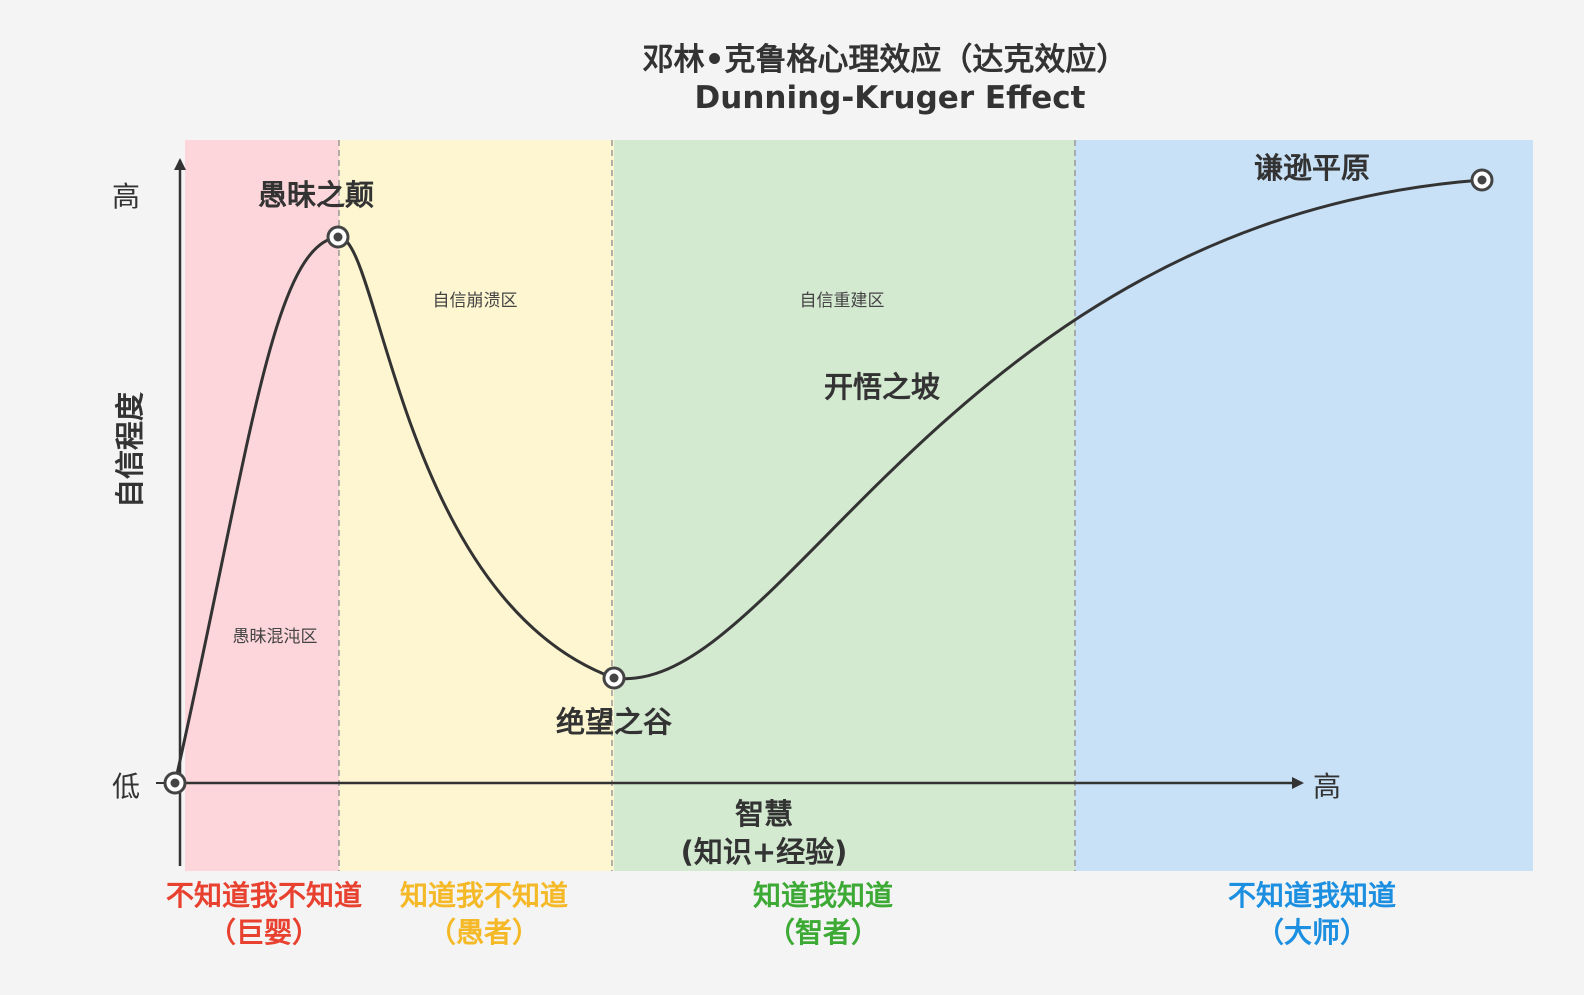  I want to click on chart-title-en: Dunning-Kruger Effect, so click(890, 98).